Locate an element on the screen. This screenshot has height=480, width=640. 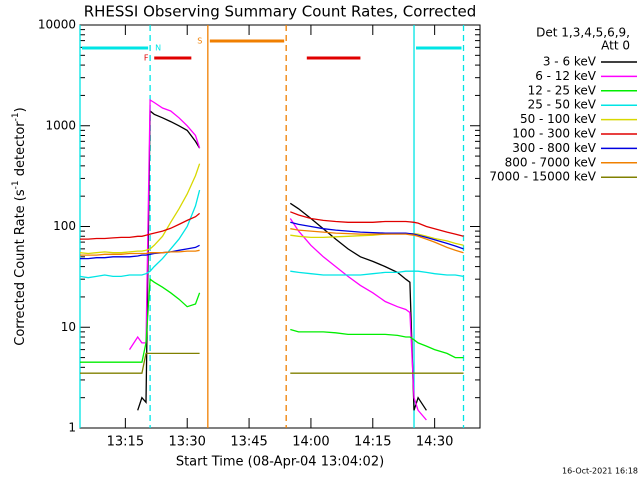
legend-label: 25 - 50 keV is located at coordinates (562, 105).